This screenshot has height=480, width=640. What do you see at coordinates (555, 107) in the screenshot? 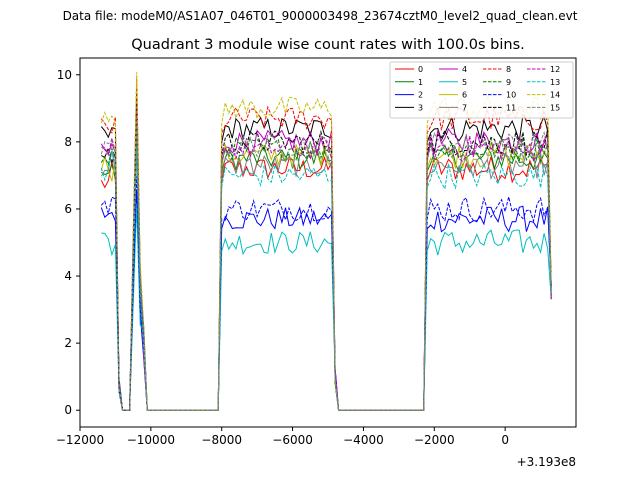
I see `legend-label-15: 15` at bounding box center [555, 107].